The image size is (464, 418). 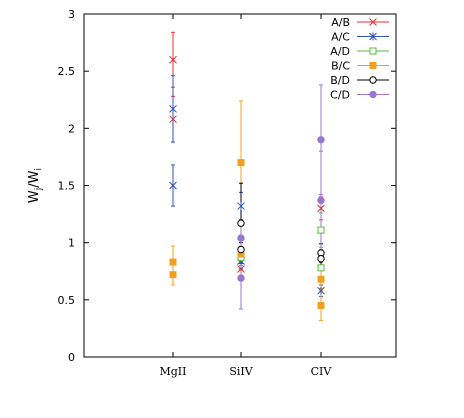 What do you see at coordinates (359, 51) in the screenshot?
I see `legend-entry: A/D` at bounding box center [359, 51].